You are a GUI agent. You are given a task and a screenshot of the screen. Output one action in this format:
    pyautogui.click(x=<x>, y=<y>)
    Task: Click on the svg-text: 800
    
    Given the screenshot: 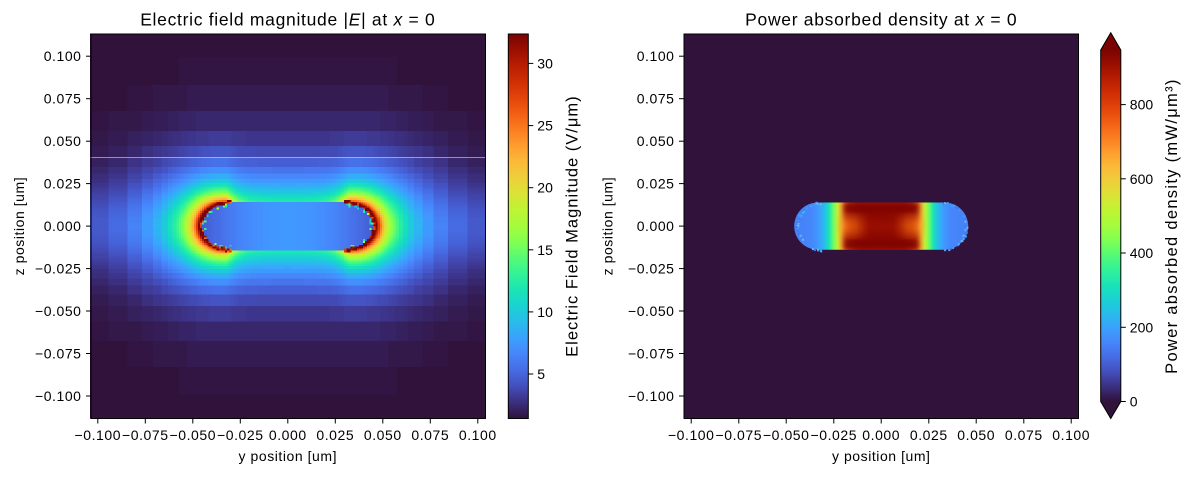 What is the action you would take?
    pyautogui.click(x=1142, y=105)
    